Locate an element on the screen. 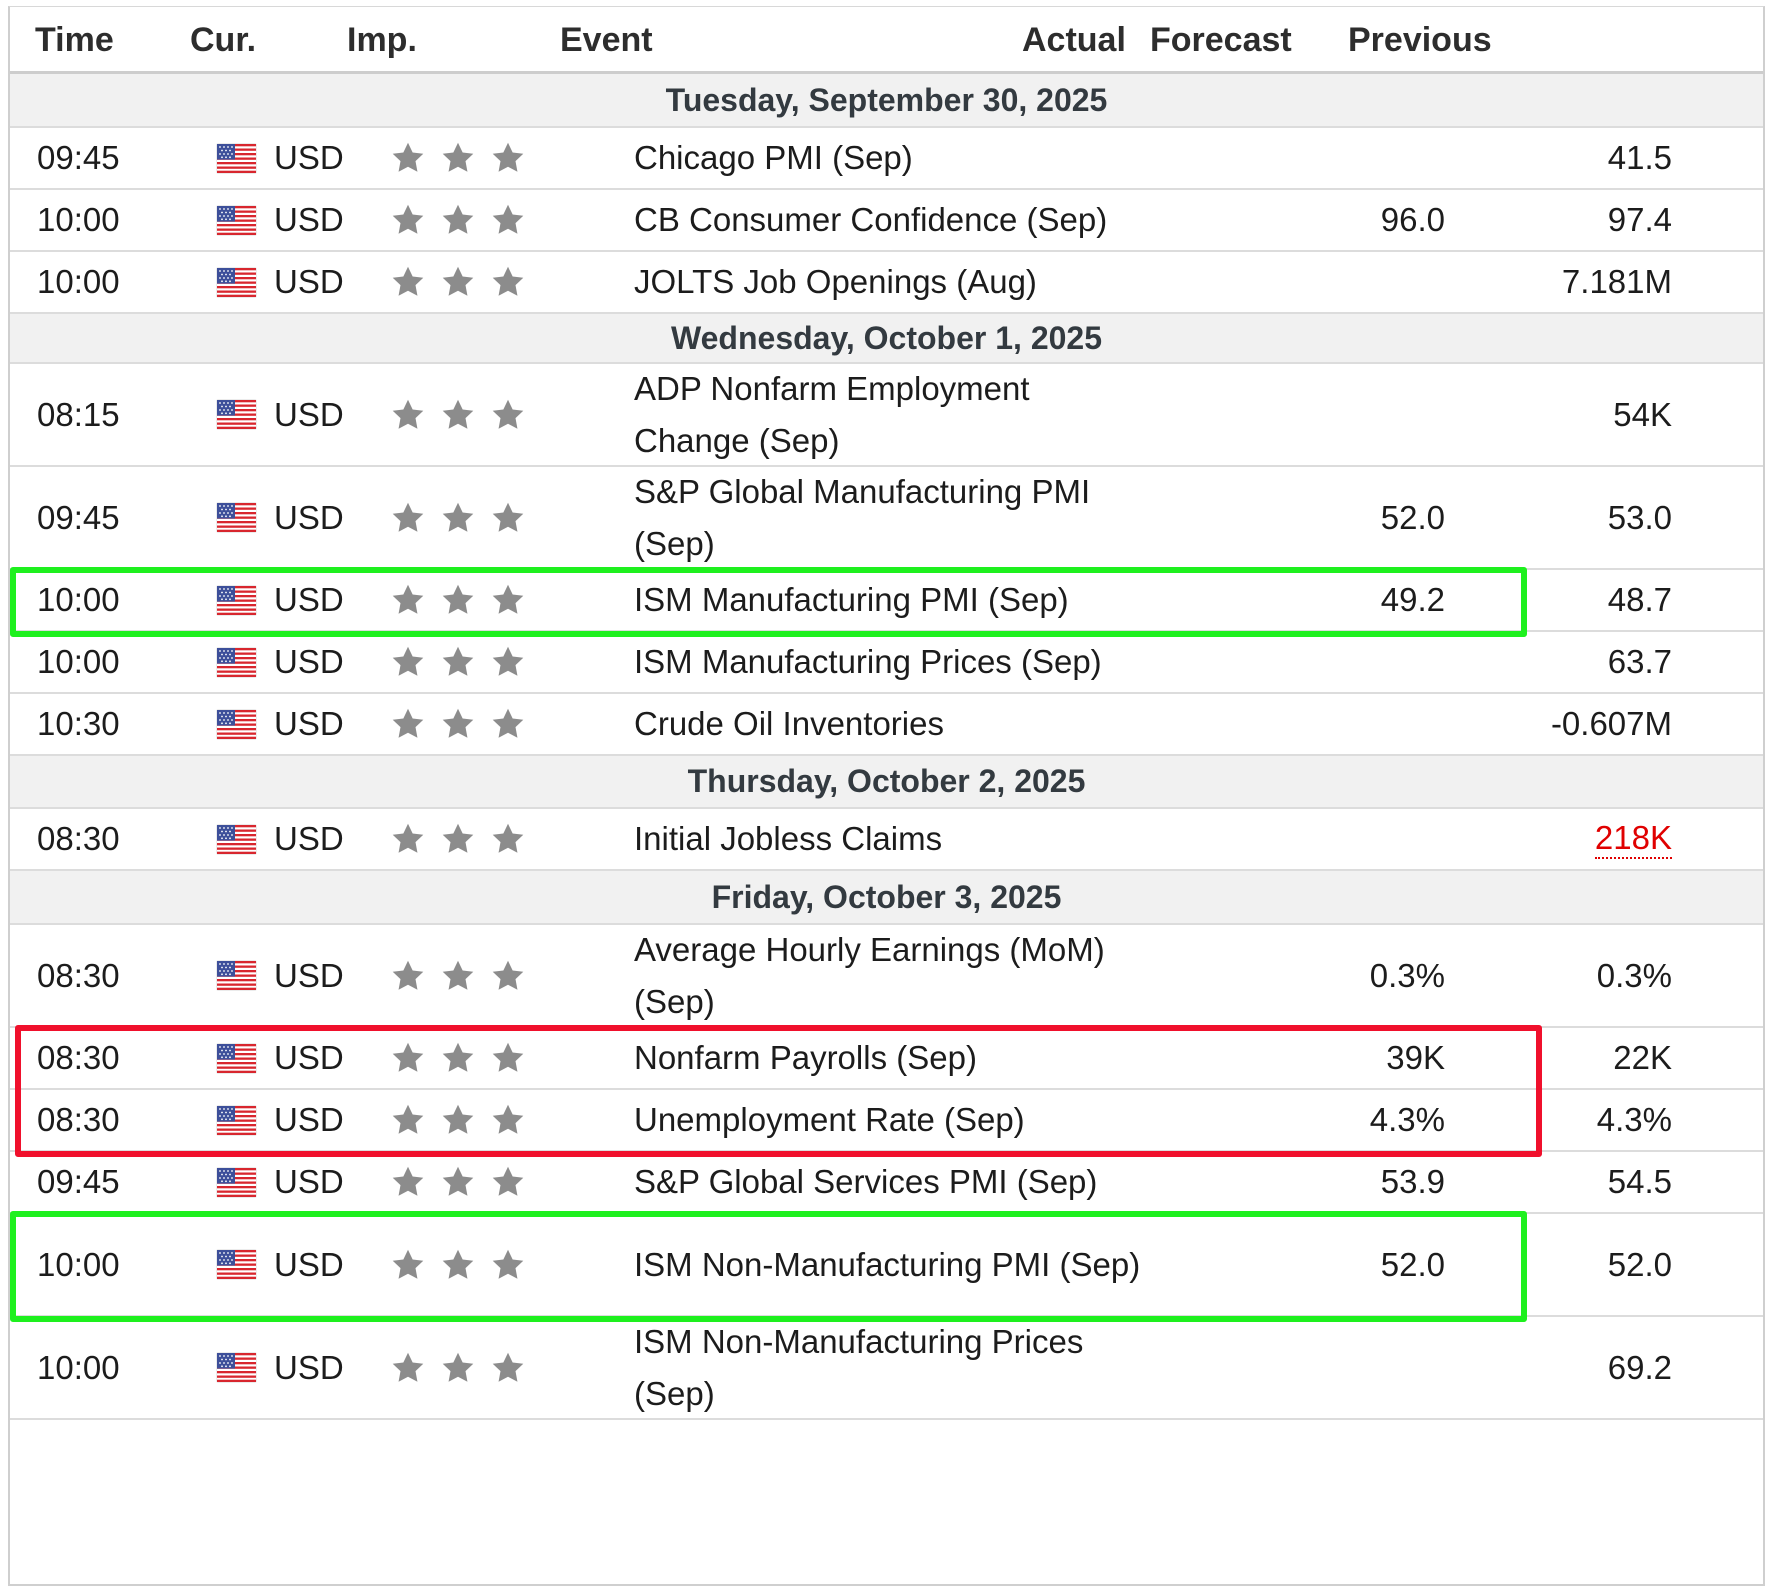 This screenshot has height=1593, width=1773. event-name: S&P Global Manufacturing PMI (Sep) is located at coordinates (894, 517).